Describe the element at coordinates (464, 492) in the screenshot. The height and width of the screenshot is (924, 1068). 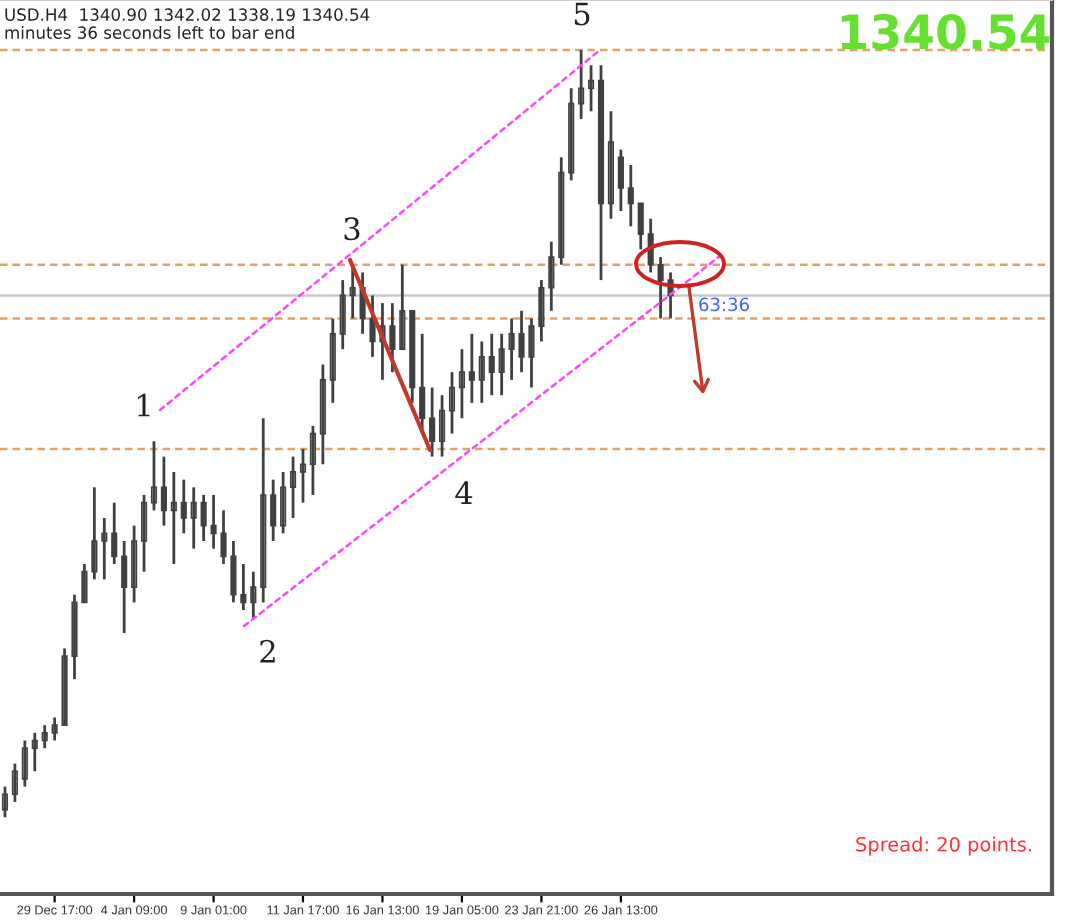
I see `annotation: 4` at that location.